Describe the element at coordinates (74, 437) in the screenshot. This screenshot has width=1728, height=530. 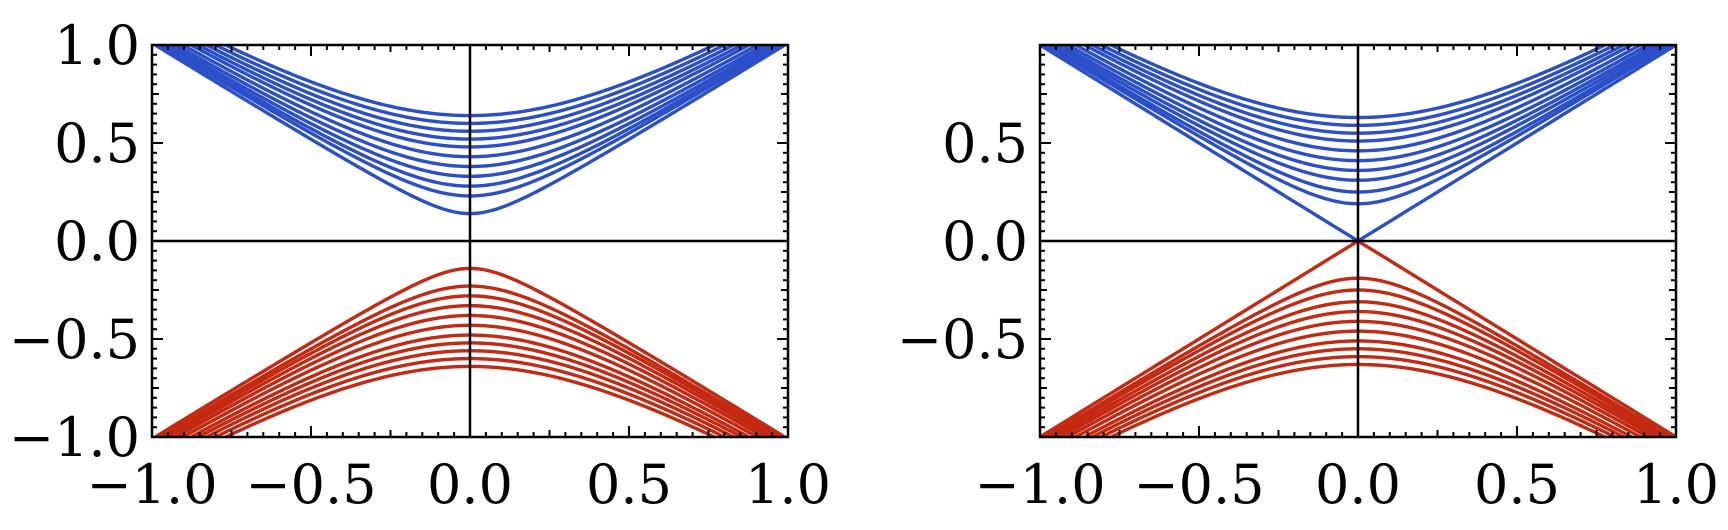
I see `left-y-tick-label: −1.0` at that location.